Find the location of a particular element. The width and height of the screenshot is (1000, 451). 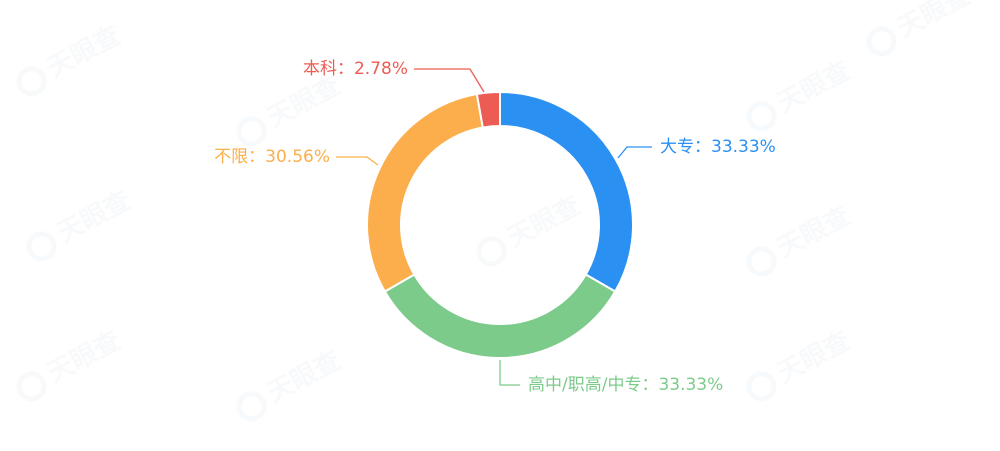

slice-label-1: 高中/职高/中专：33.33% is located at coordinates (625, 385).